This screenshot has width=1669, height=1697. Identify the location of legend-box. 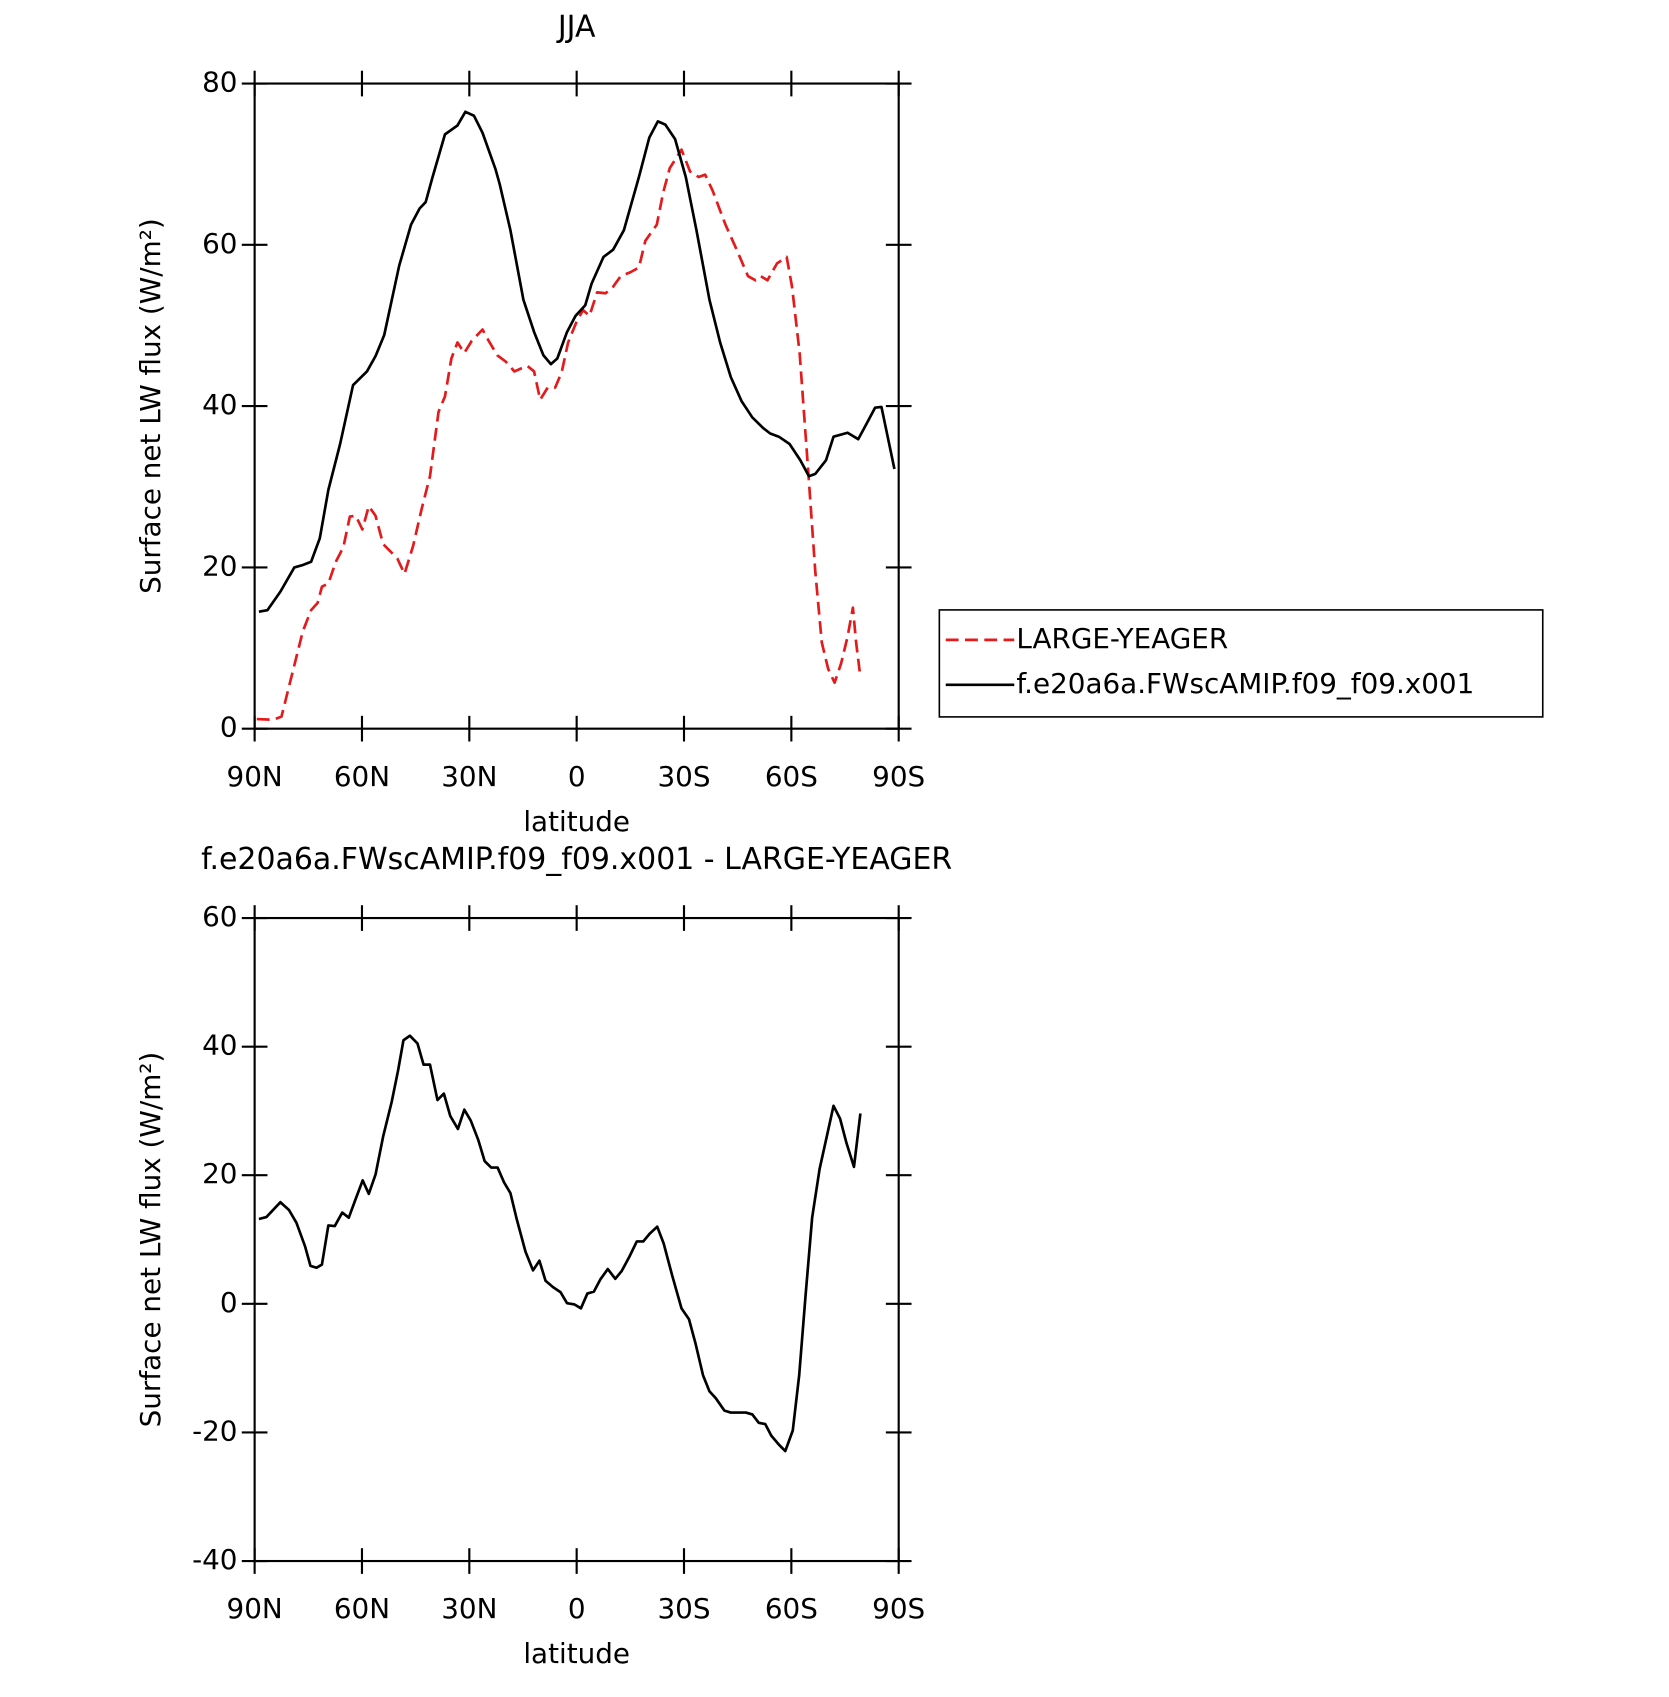
(1241, 663).